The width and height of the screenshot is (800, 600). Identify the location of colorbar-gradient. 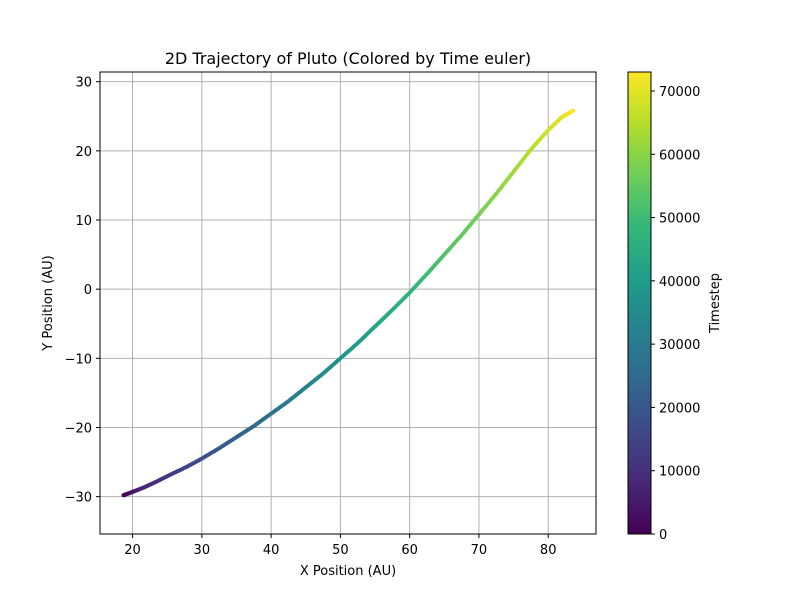
(639, 303).